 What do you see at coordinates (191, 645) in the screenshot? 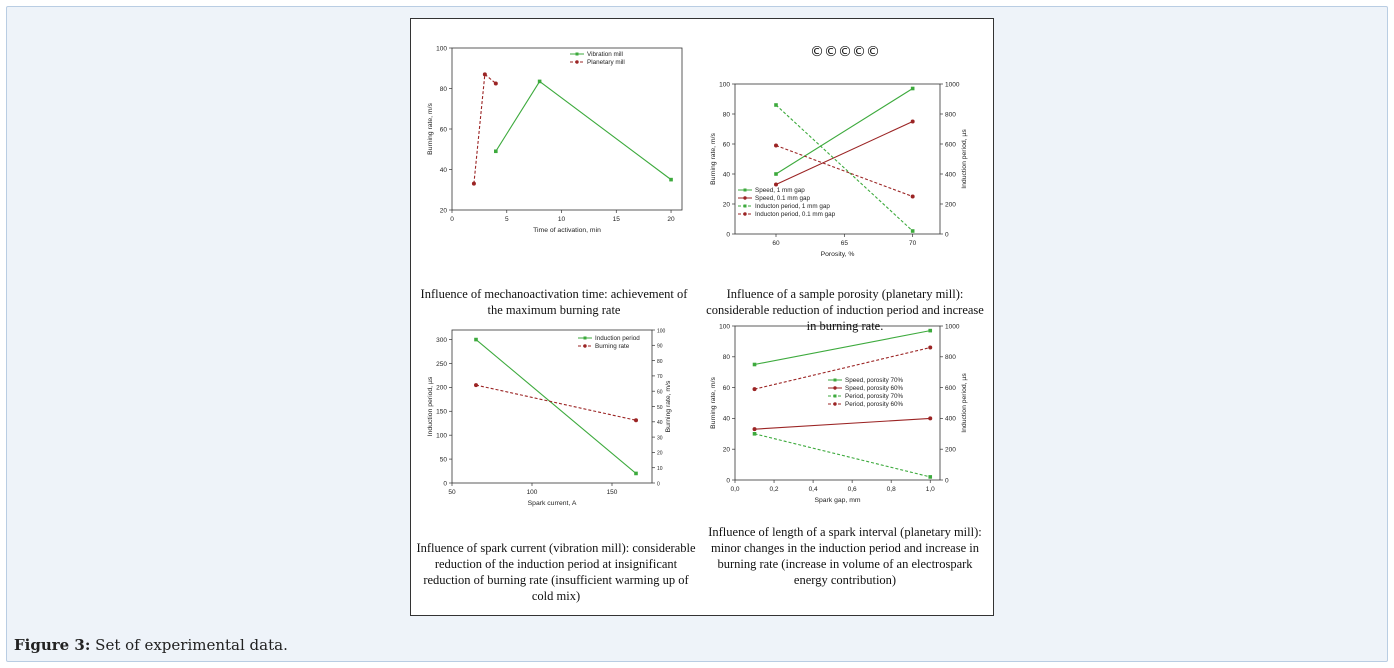
I see `figure-caption-text: Set of experimental data.` at bounding box center [191, 645].